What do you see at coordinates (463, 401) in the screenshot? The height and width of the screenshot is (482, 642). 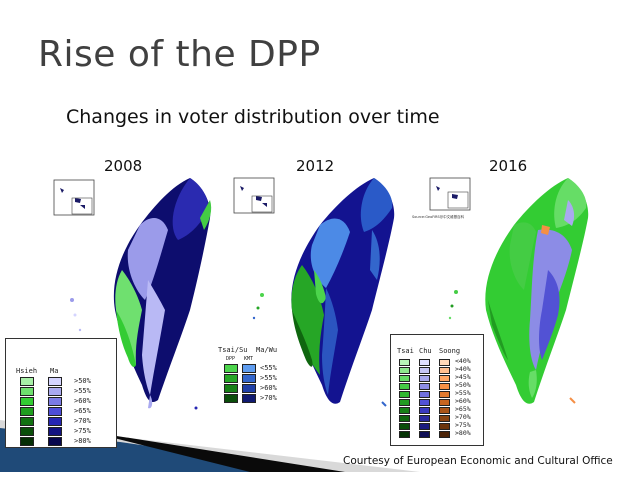 I see `legend-2016-row-6: >60%` at bounding box center [463, 401].